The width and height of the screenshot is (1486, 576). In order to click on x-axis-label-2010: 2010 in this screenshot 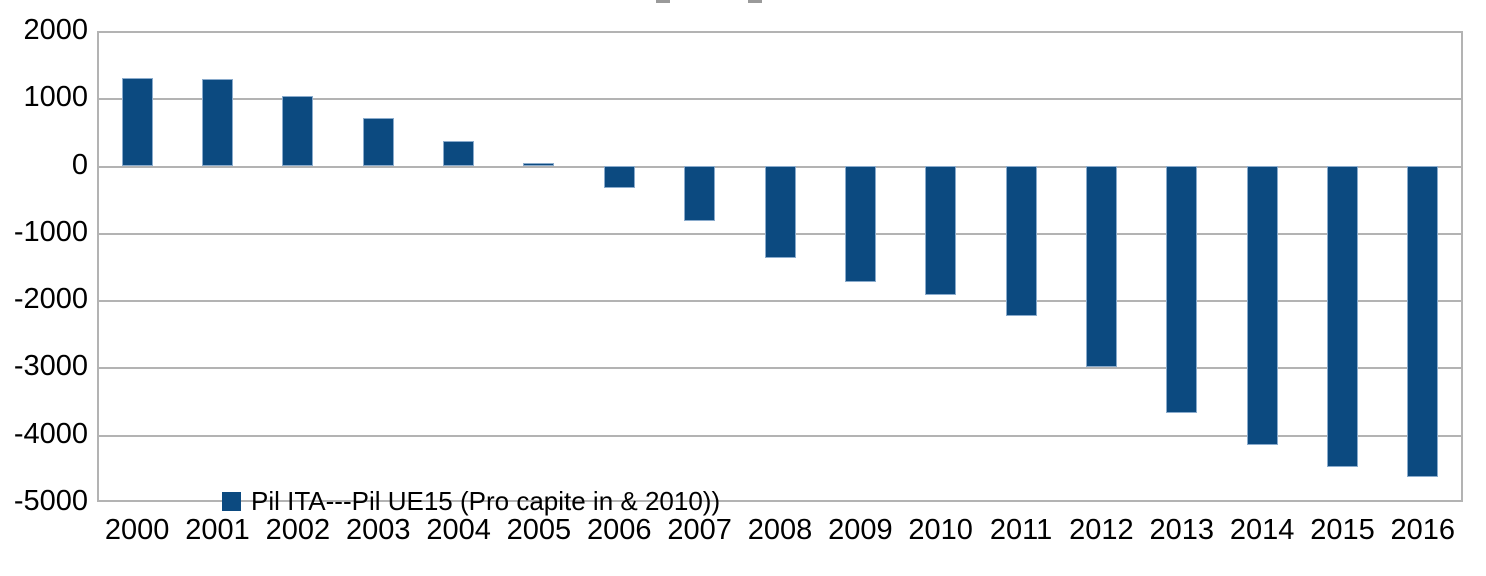, I will do `click(940, 530)`.